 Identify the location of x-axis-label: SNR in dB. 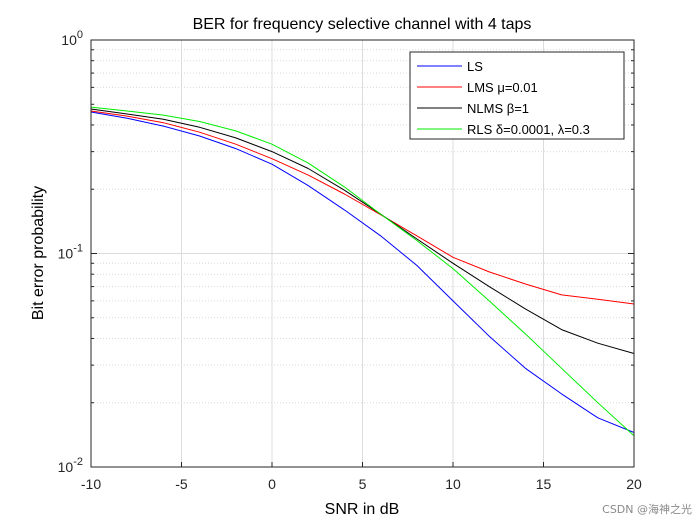
(362, 509).